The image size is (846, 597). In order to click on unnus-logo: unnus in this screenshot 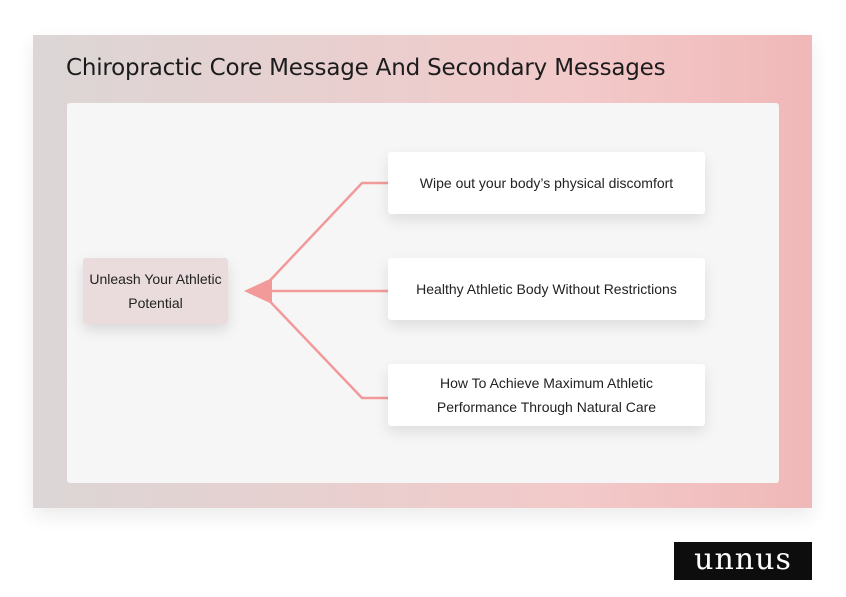, I will do `click(743, 561)`.